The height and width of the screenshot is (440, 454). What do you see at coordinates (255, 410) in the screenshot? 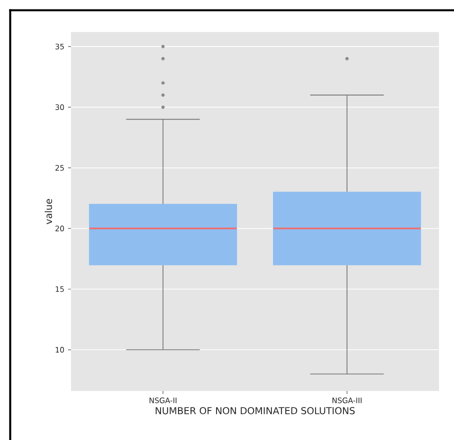
I see `x-axis-title: NUMBER OF NON DOMINATED SOLUTIONS` at bounding box center [255, 410].